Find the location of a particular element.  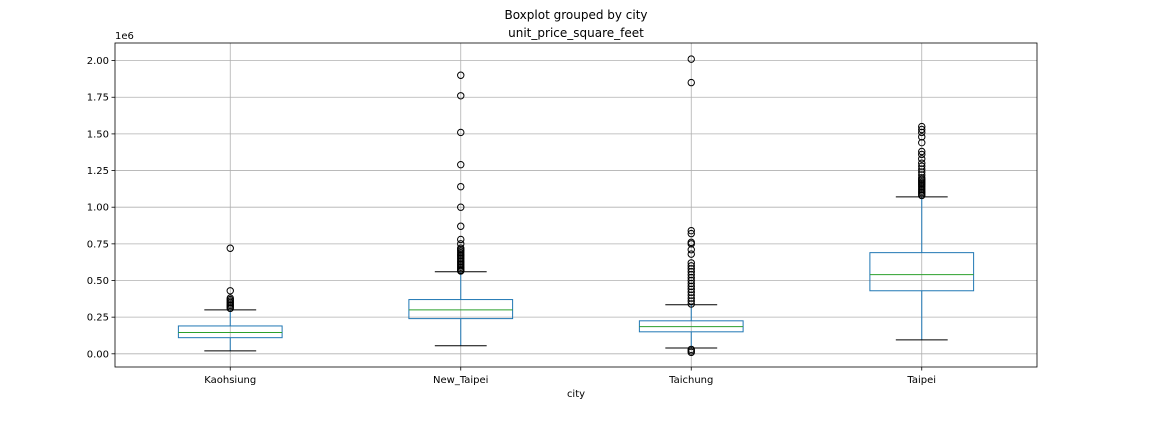

y-tick-label: 1.25 is located at coordinates (98, 171).